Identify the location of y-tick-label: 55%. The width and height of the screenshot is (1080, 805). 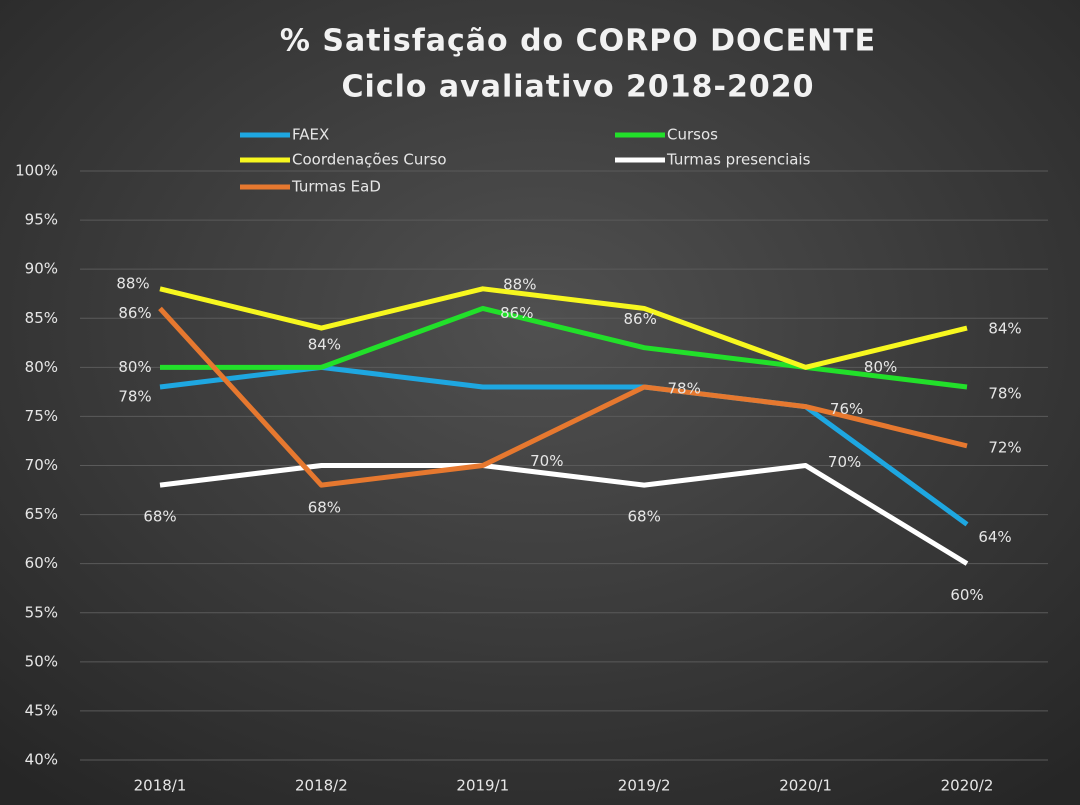
(41, 612).